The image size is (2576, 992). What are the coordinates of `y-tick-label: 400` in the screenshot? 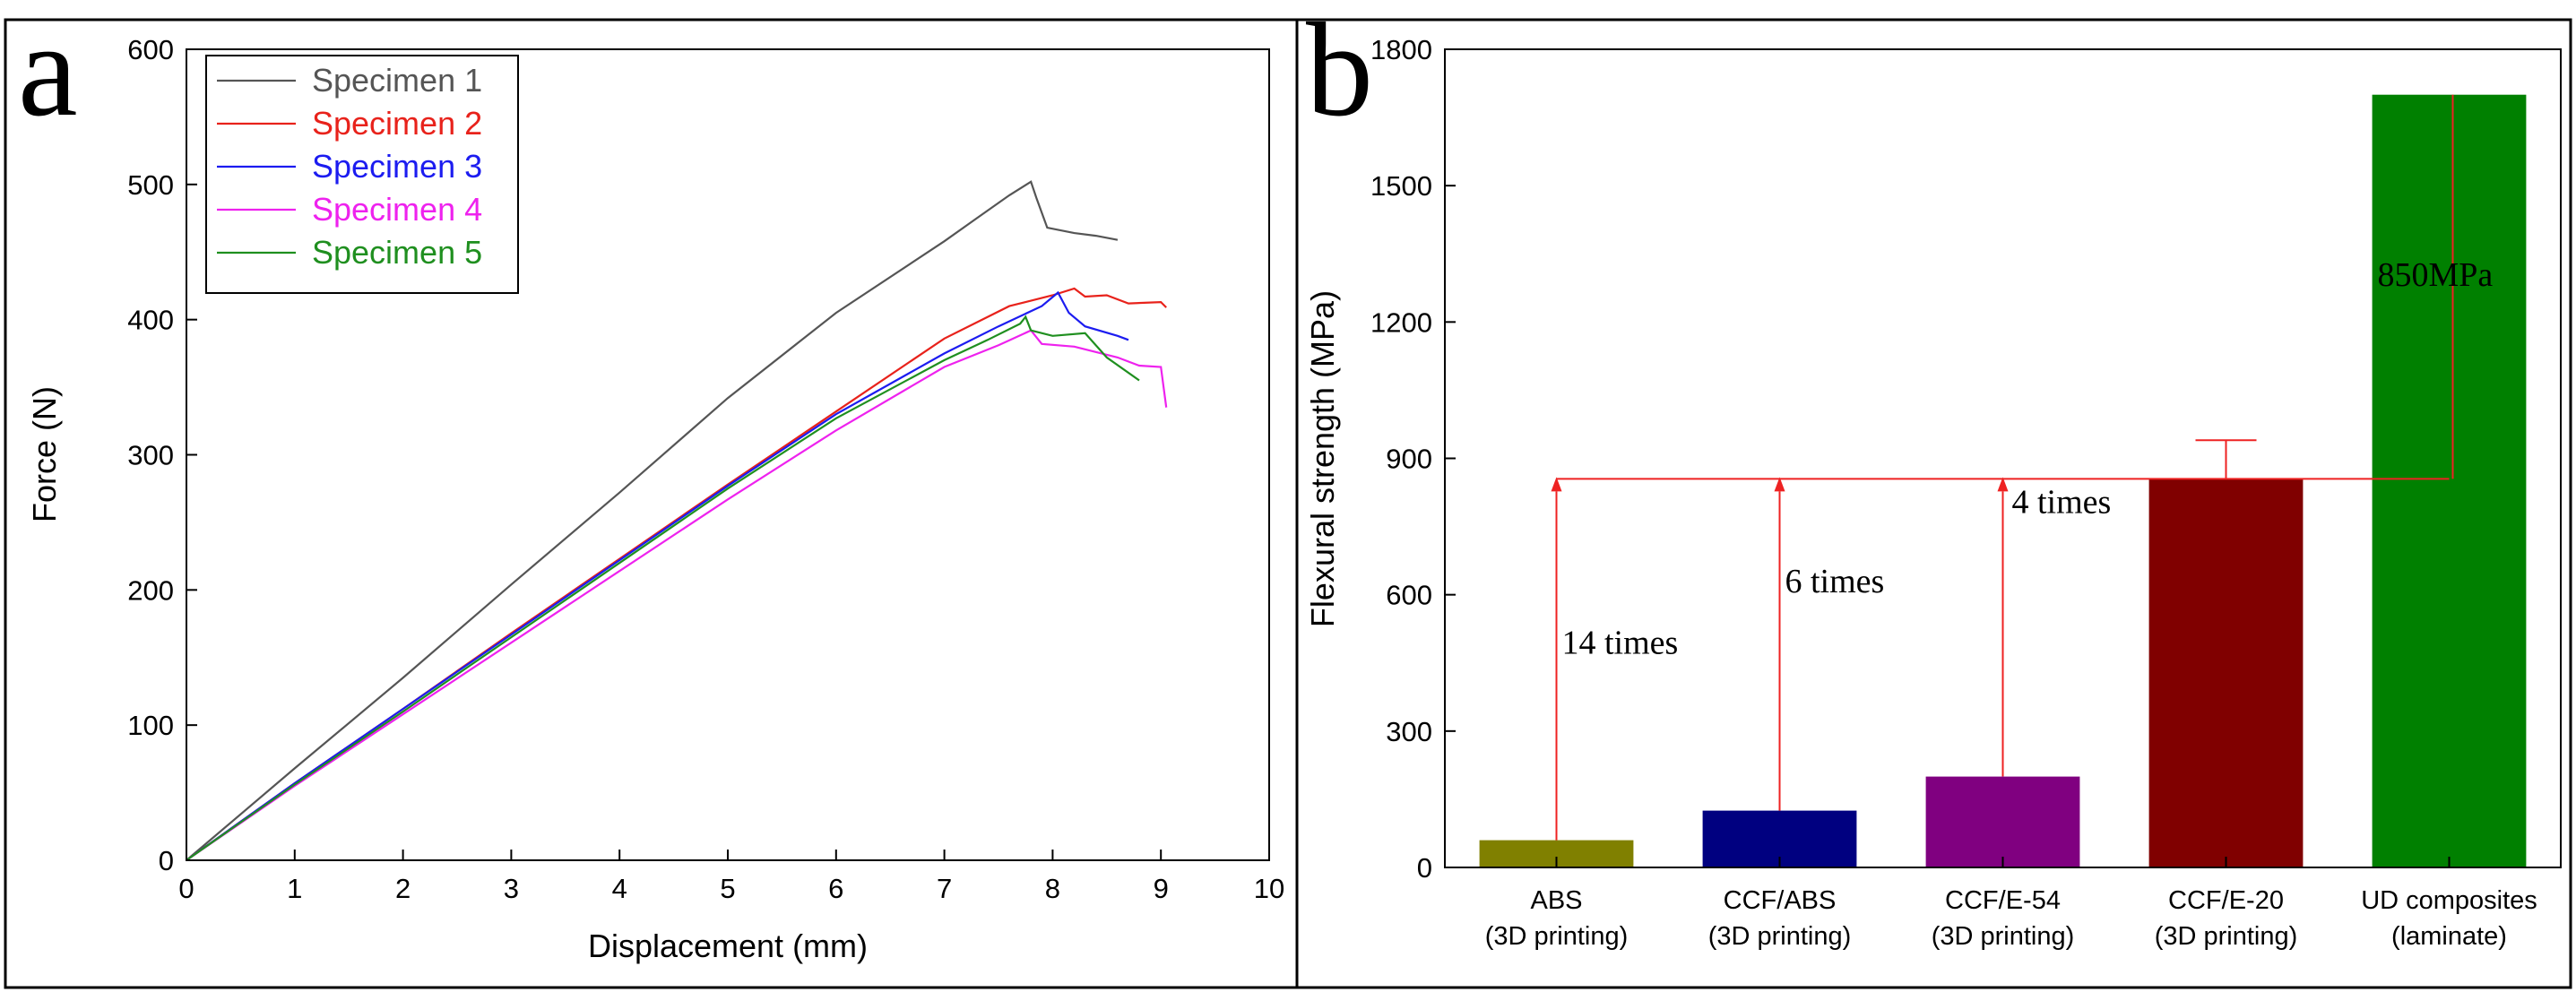 It's located at (150, 320).